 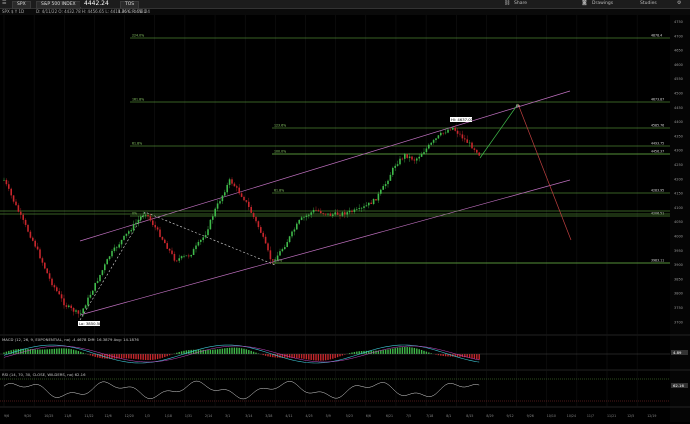 What do you see at coordinates (96, 4) in the screenshot?
I see `last-price: 4442.24` at bounding box center [96, 4].